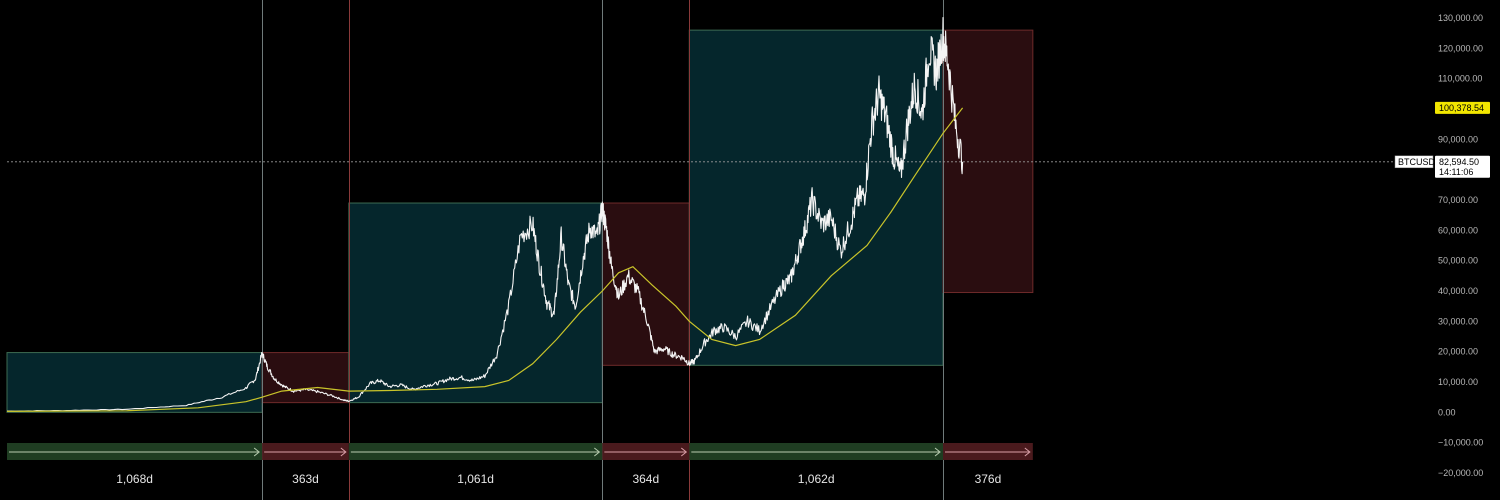  What do you see at coordinates (558, 479) in the screenshot?
I see `duration-labels: 1,068d 363d 1,061d 364d 1,062d 376d` at bounding box center [558, 479].